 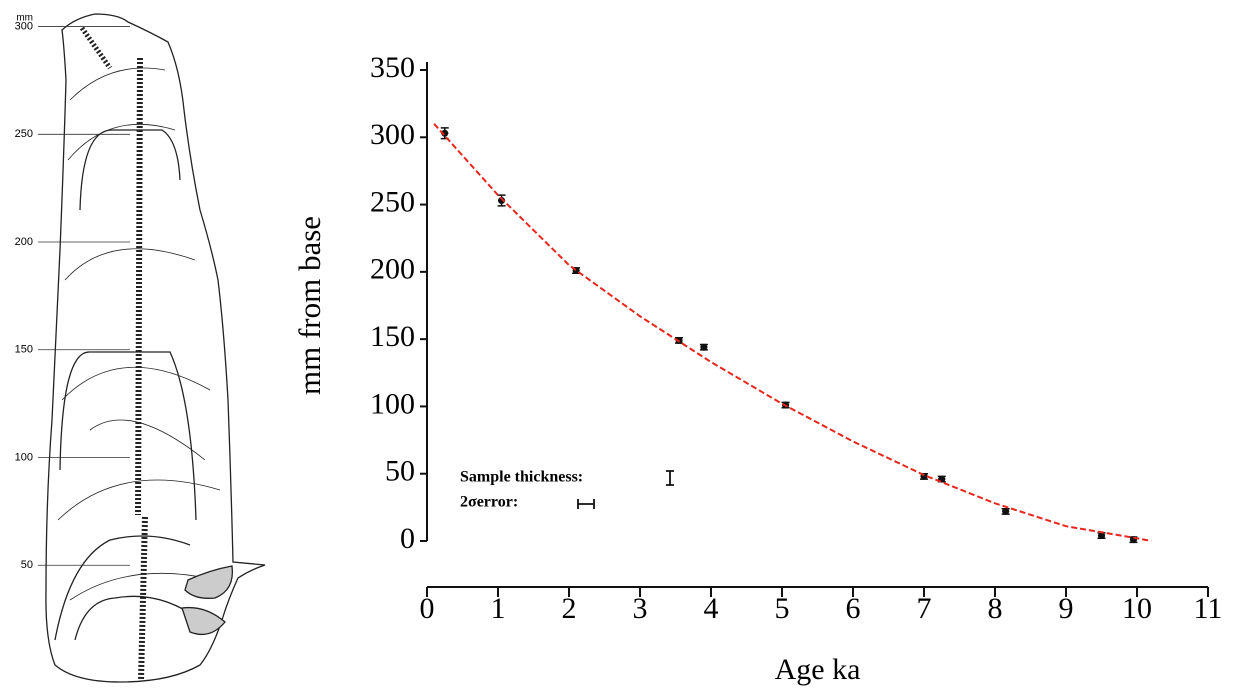 What do you see at coordinates (521, 477) in the screenshot?
I see `legend-label: Sample thickness:` at bounding box center [521, 477].